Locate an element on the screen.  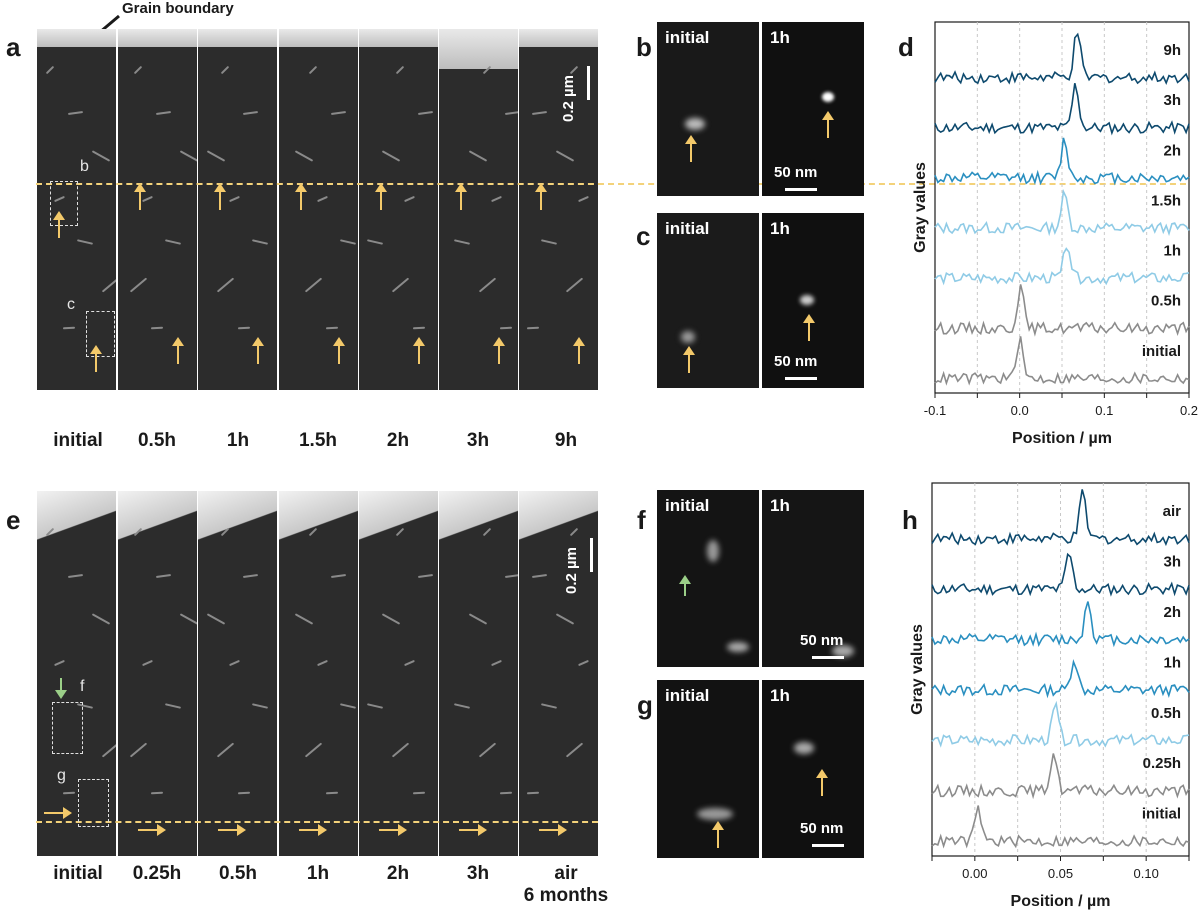
panel-c-scale-text: 50 nm is located at coordinates (796, 361).